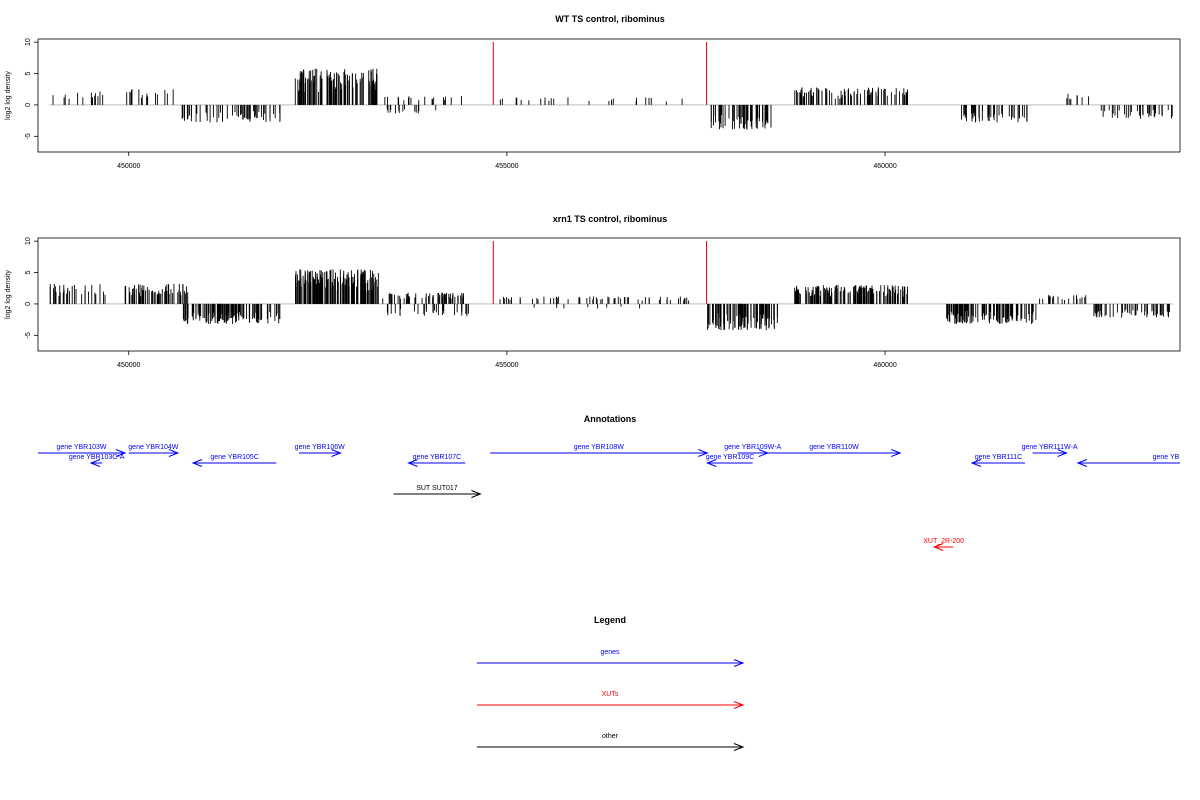  I want to click on feature-sut-sut017: SUT SUT017, so click(437, 491).